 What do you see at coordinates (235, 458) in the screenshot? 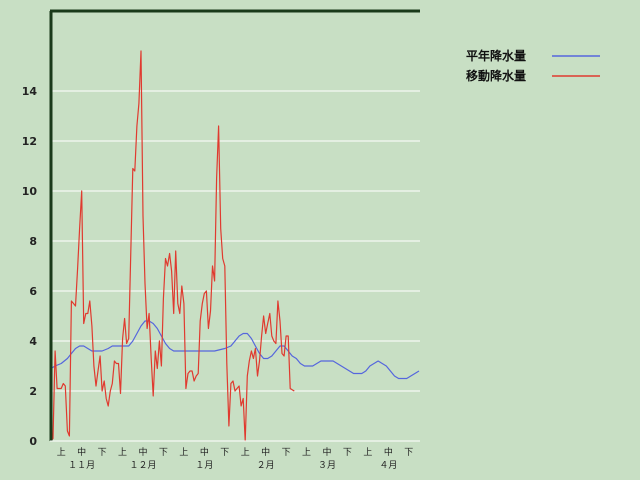
I see `x-tick-labels: 上中下上中下上中下上中下上中下上中下１１月 １２月 １月 ２月 ３月 ４月` at bounding box center [235, 458].